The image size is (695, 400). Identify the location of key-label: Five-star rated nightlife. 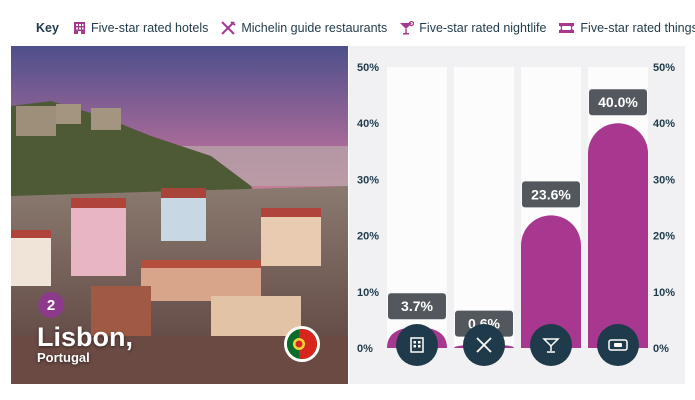
(483, 28).